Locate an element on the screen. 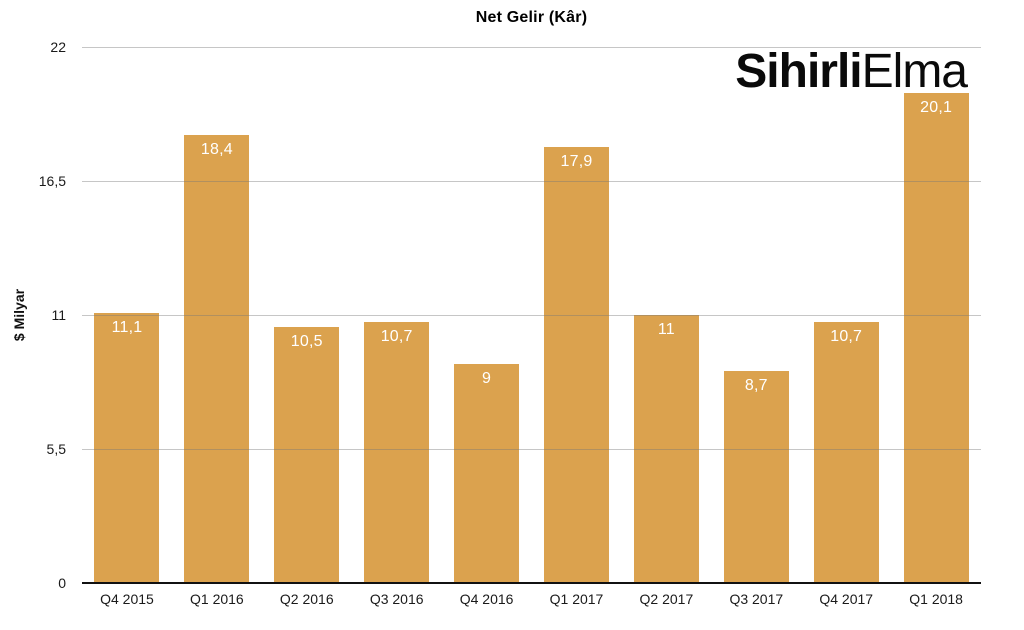 This screenshot has height=630, width=1024. y-tick-label: 0 is located at coordinates (62, 583).